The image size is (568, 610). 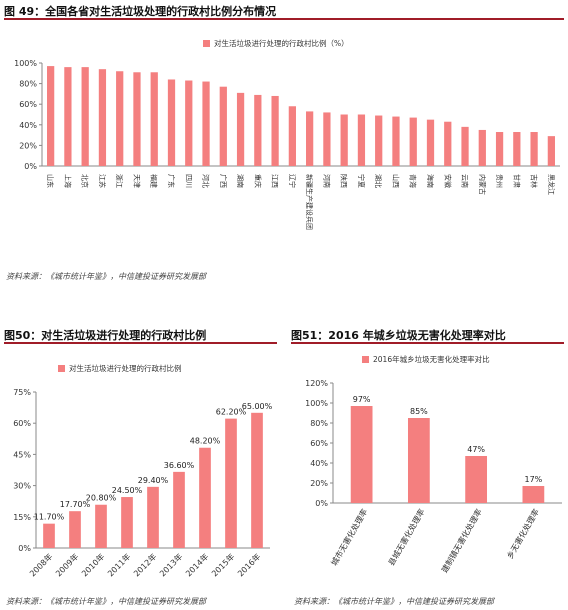 What do you see at coordinates (106, 601) in the screenshot?
I see `figure50-source: 资料来源：《城市统计年鉴》，中信建投证券研究发展部` at bounding box center [106, 601].